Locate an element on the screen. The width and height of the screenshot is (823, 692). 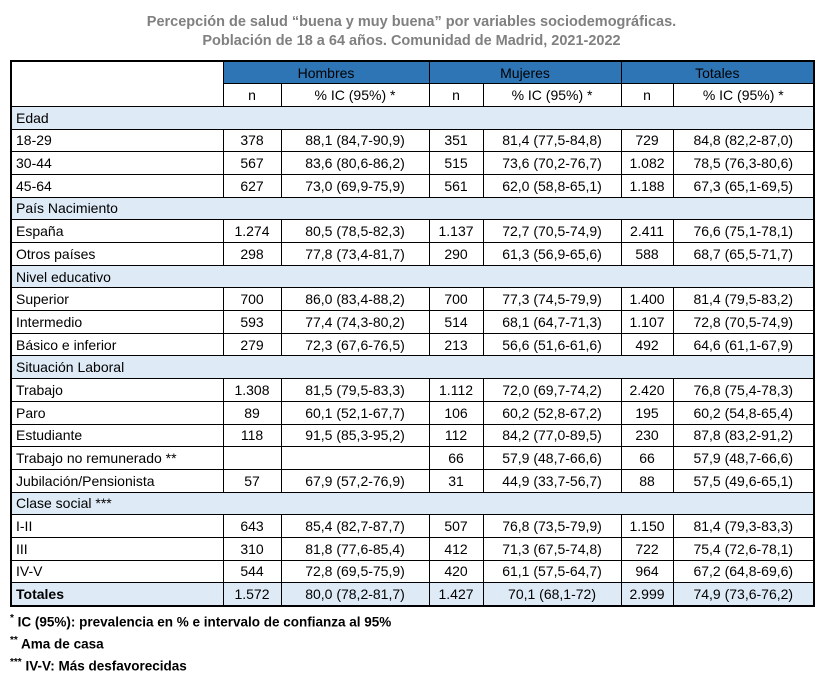
value-cell: 106 is located at coordinates (456, 412).